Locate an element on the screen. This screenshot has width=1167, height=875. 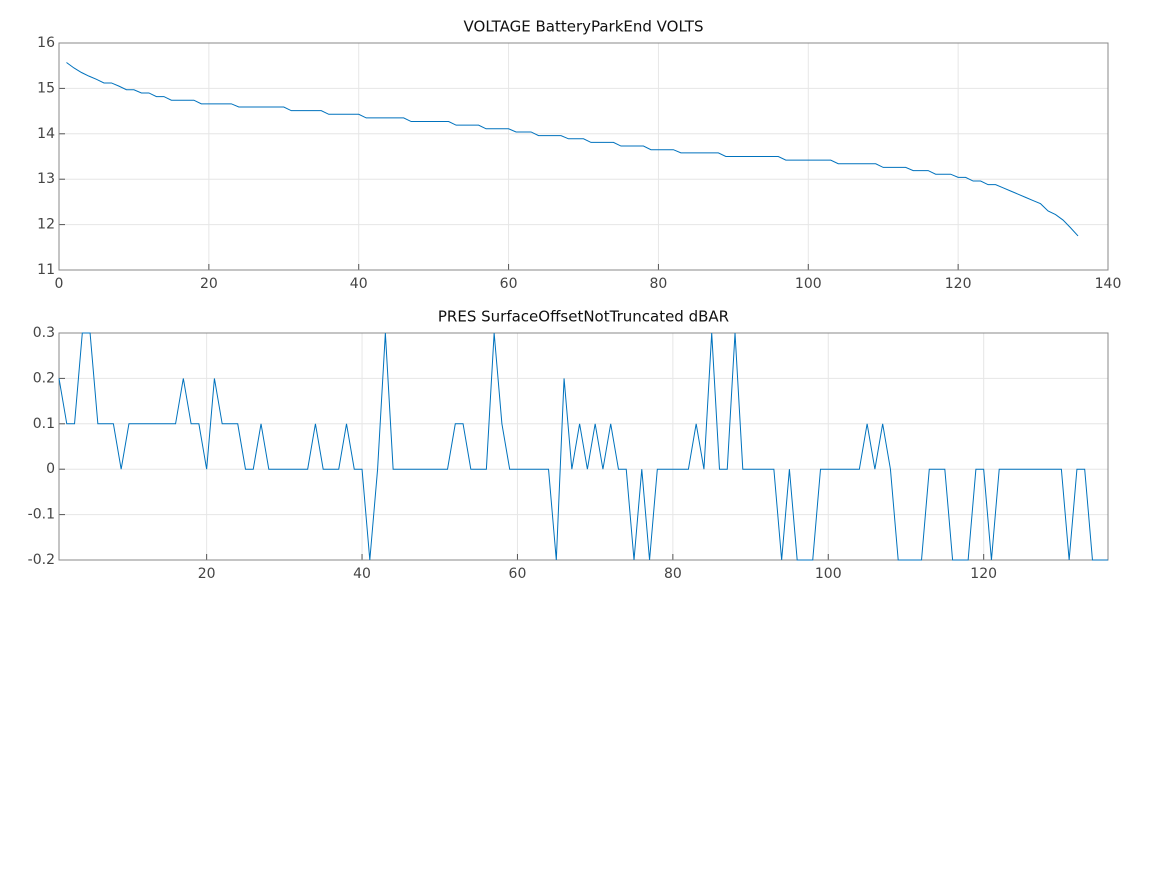
y-tick-label: 13 is located at coordinates (46, 179).